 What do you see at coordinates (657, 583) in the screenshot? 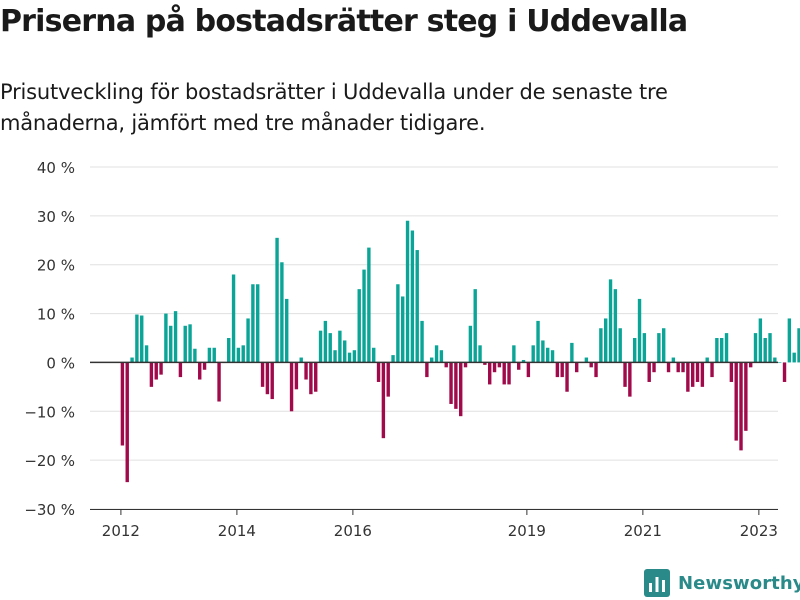
I see `bar-chart-logo-icon` at bounding box center [657, 583].